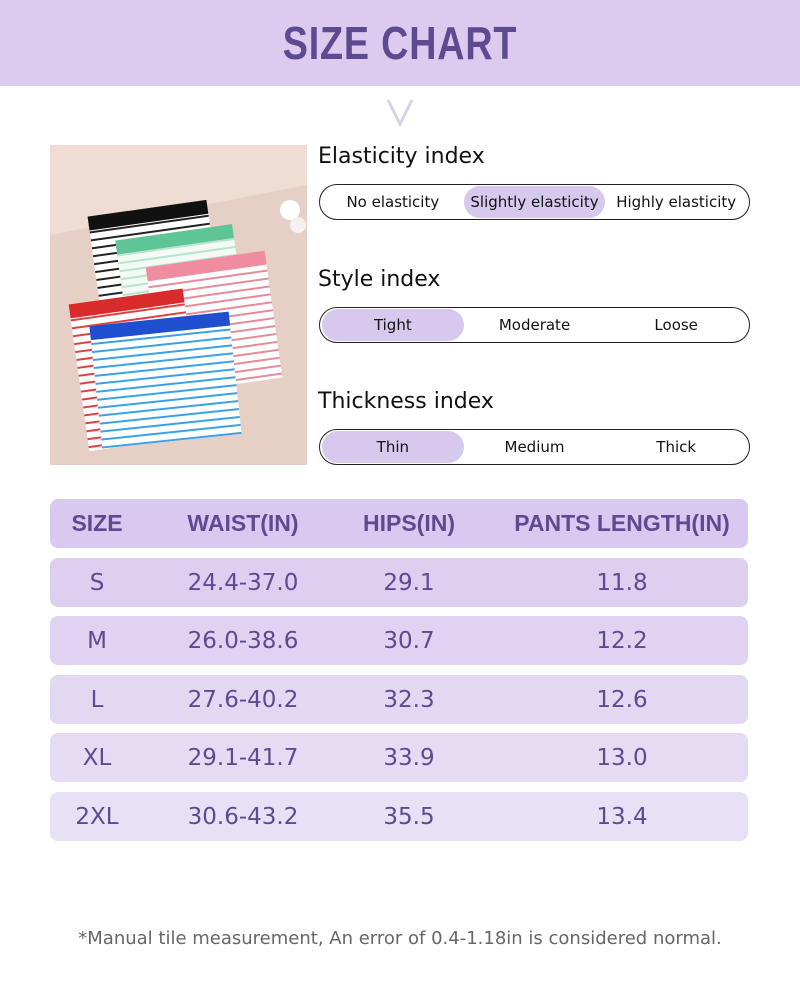 The width and height of the screenshot is (800, 1000). Describe the element at coordinates (243, 582) in the screenshot. I see `cell-waist: 24.4-37.0` at that location.